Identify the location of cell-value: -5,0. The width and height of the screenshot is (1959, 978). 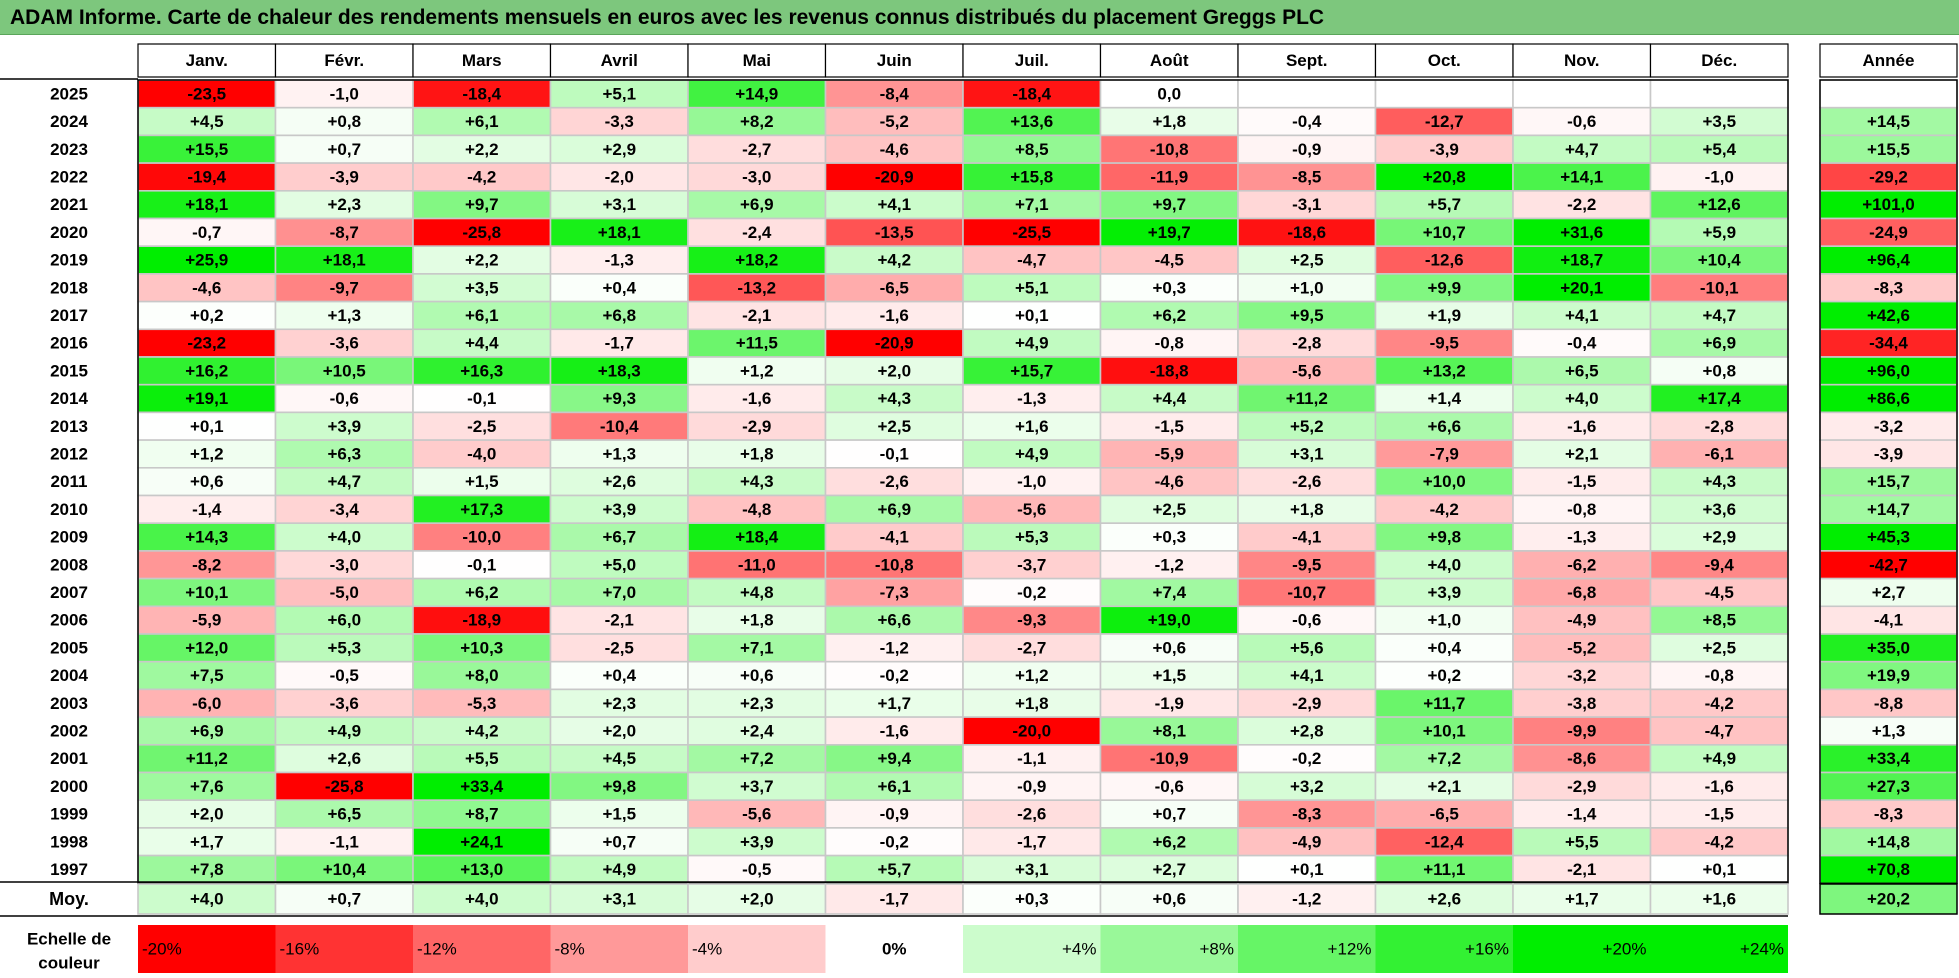
(344, 592).